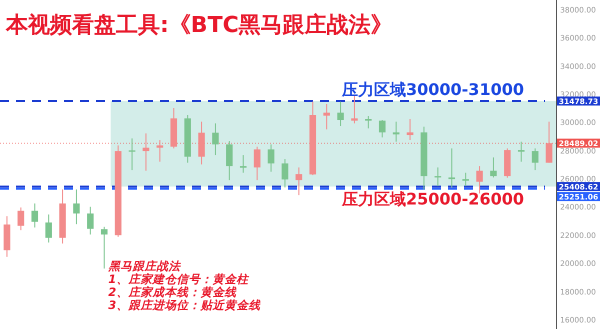  What do you see at coordinates (185, 305) in the screenshot?
I see `annotation: 3、跟庄进场位：贴近黄金线` at bounding box center [185, 305].